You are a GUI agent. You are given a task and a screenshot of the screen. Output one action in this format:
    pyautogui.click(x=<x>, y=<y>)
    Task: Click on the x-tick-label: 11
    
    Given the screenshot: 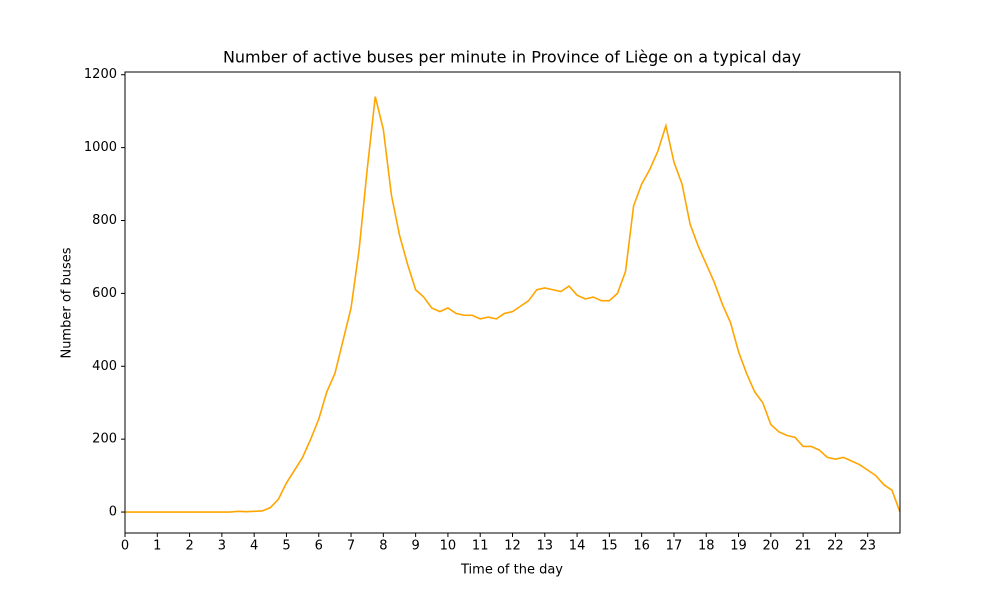 What is the action you would take?
    pyautogui.click(x=480, y=546)
    